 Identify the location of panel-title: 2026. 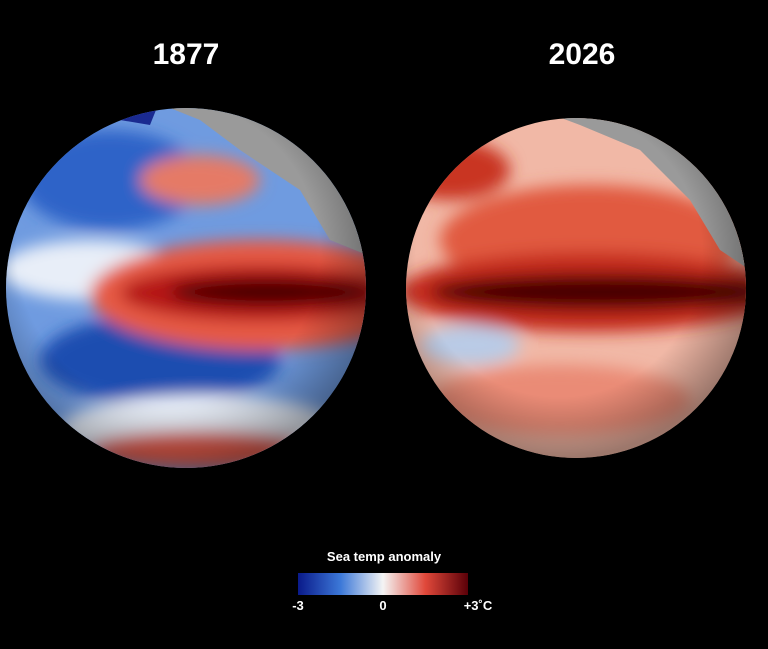
(582, 54).